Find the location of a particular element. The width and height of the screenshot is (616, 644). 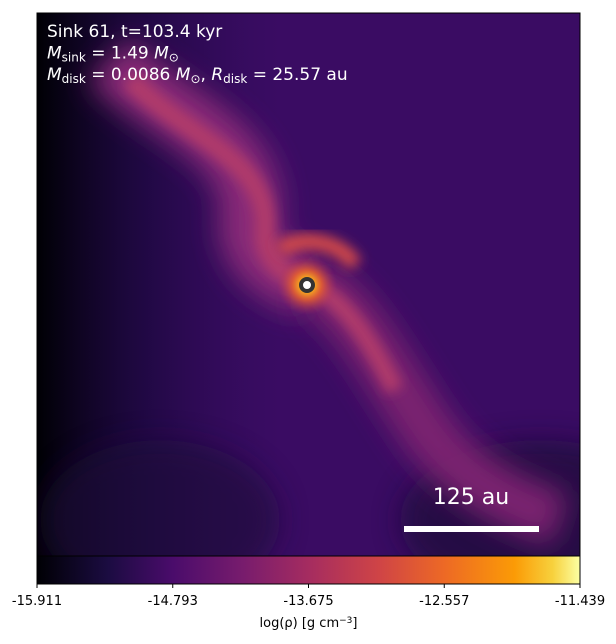

annotation: Sink 61, t=103.4 kyr is located at coordinates (134, 32).